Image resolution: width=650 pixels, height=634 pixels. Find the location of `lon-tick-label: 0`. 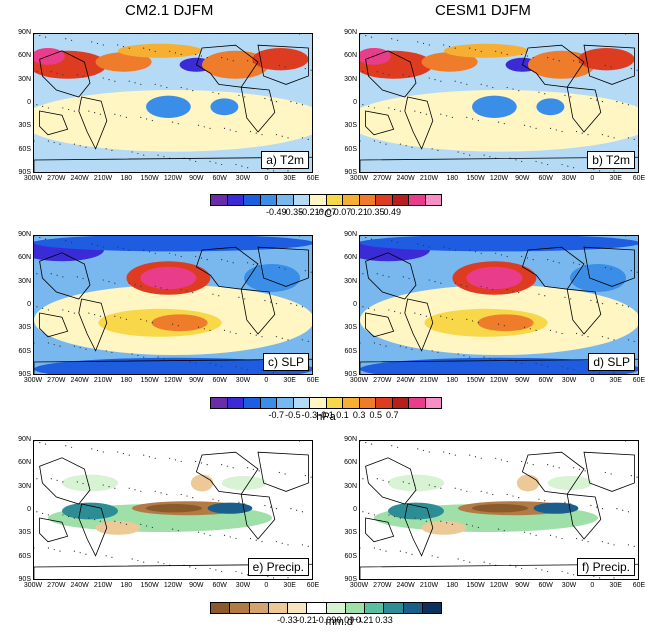

lon-tick-label: 0 is located at coordinates (592, 178).